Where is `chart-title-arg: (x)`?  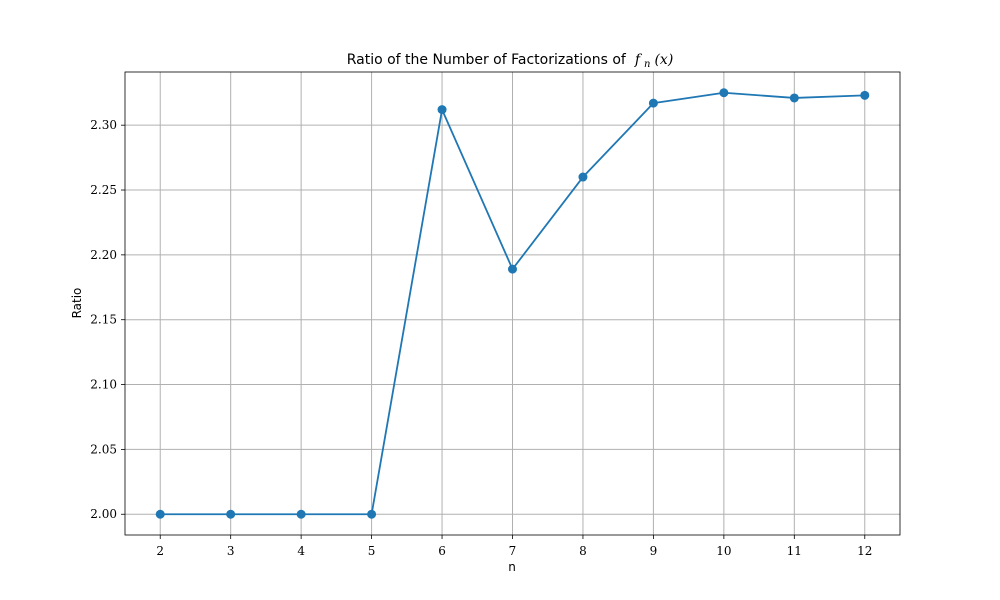 chart-title-arg: (x) is located at coordinates (663, 60).